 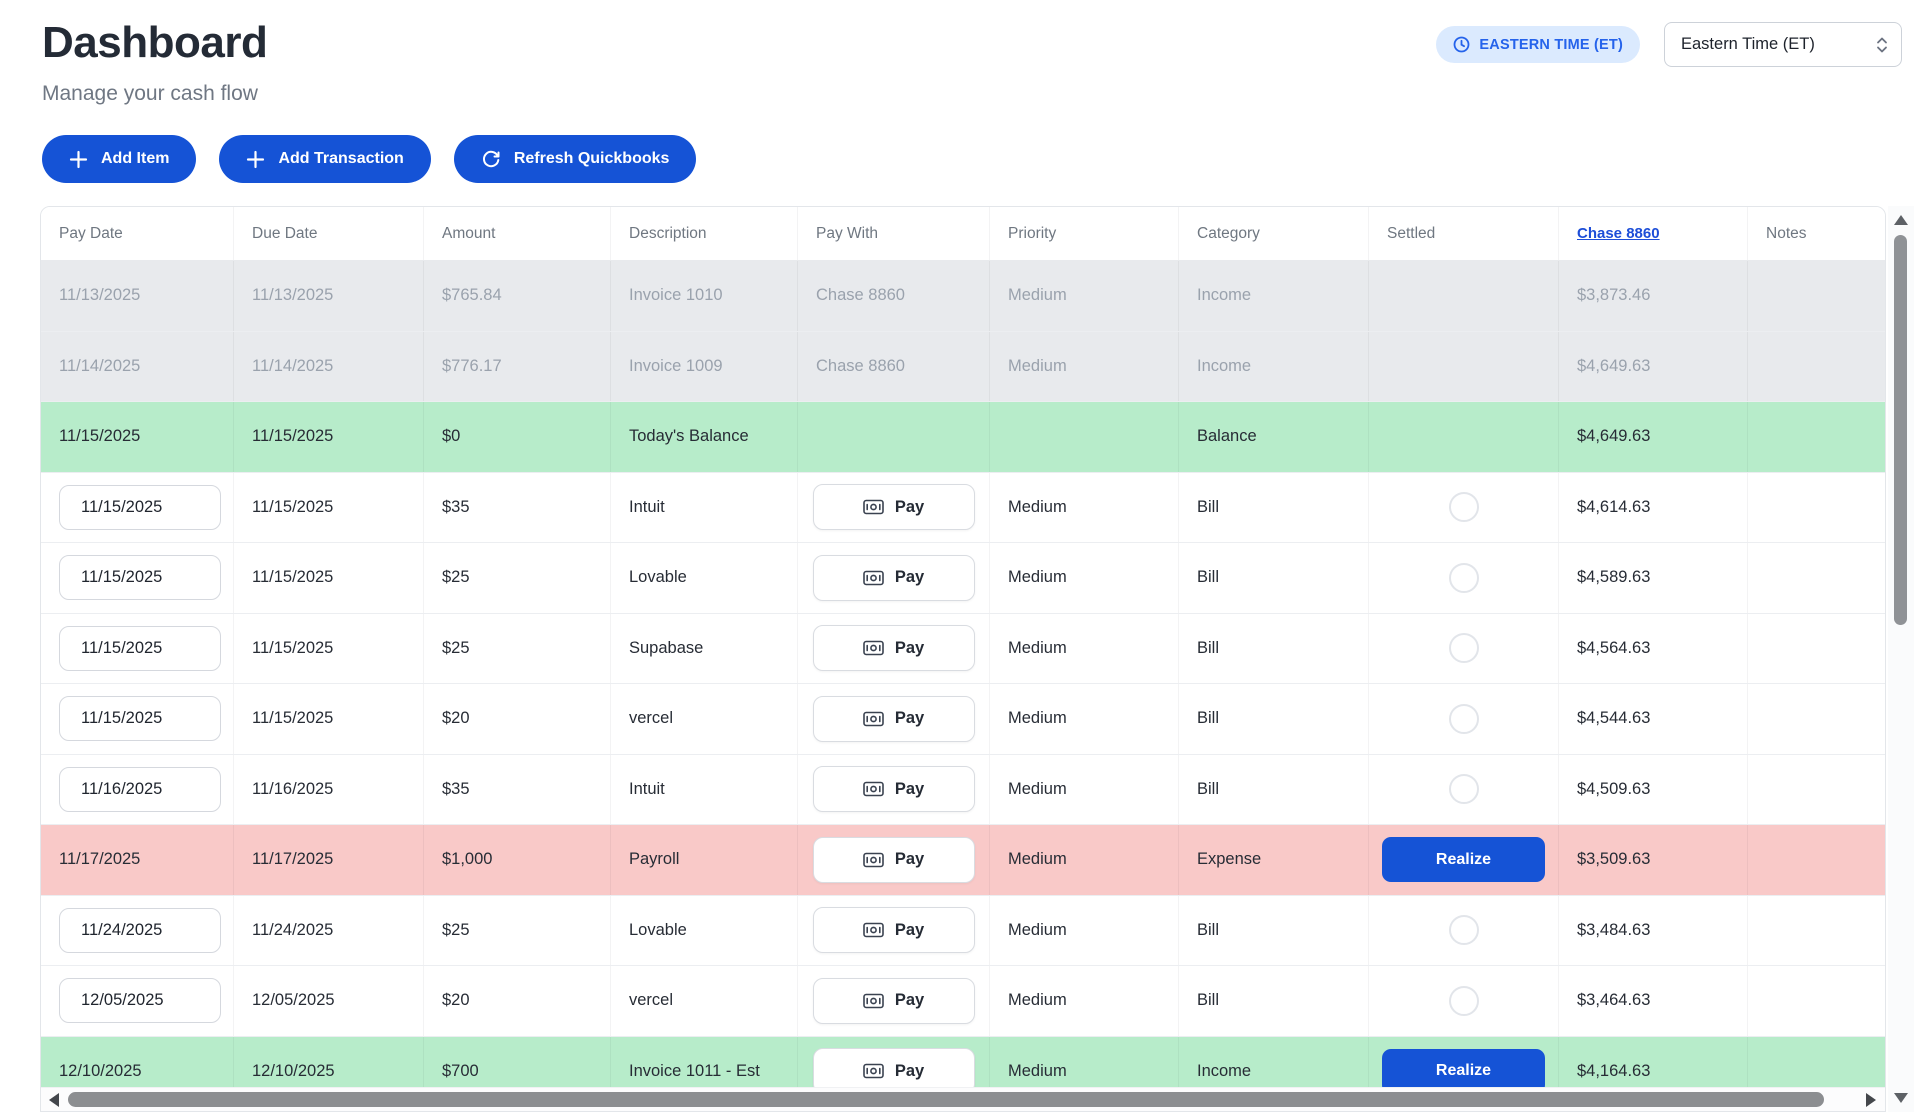 I want to click on pay-date-input: 12/05/2025, so click(x=140, y=1001).